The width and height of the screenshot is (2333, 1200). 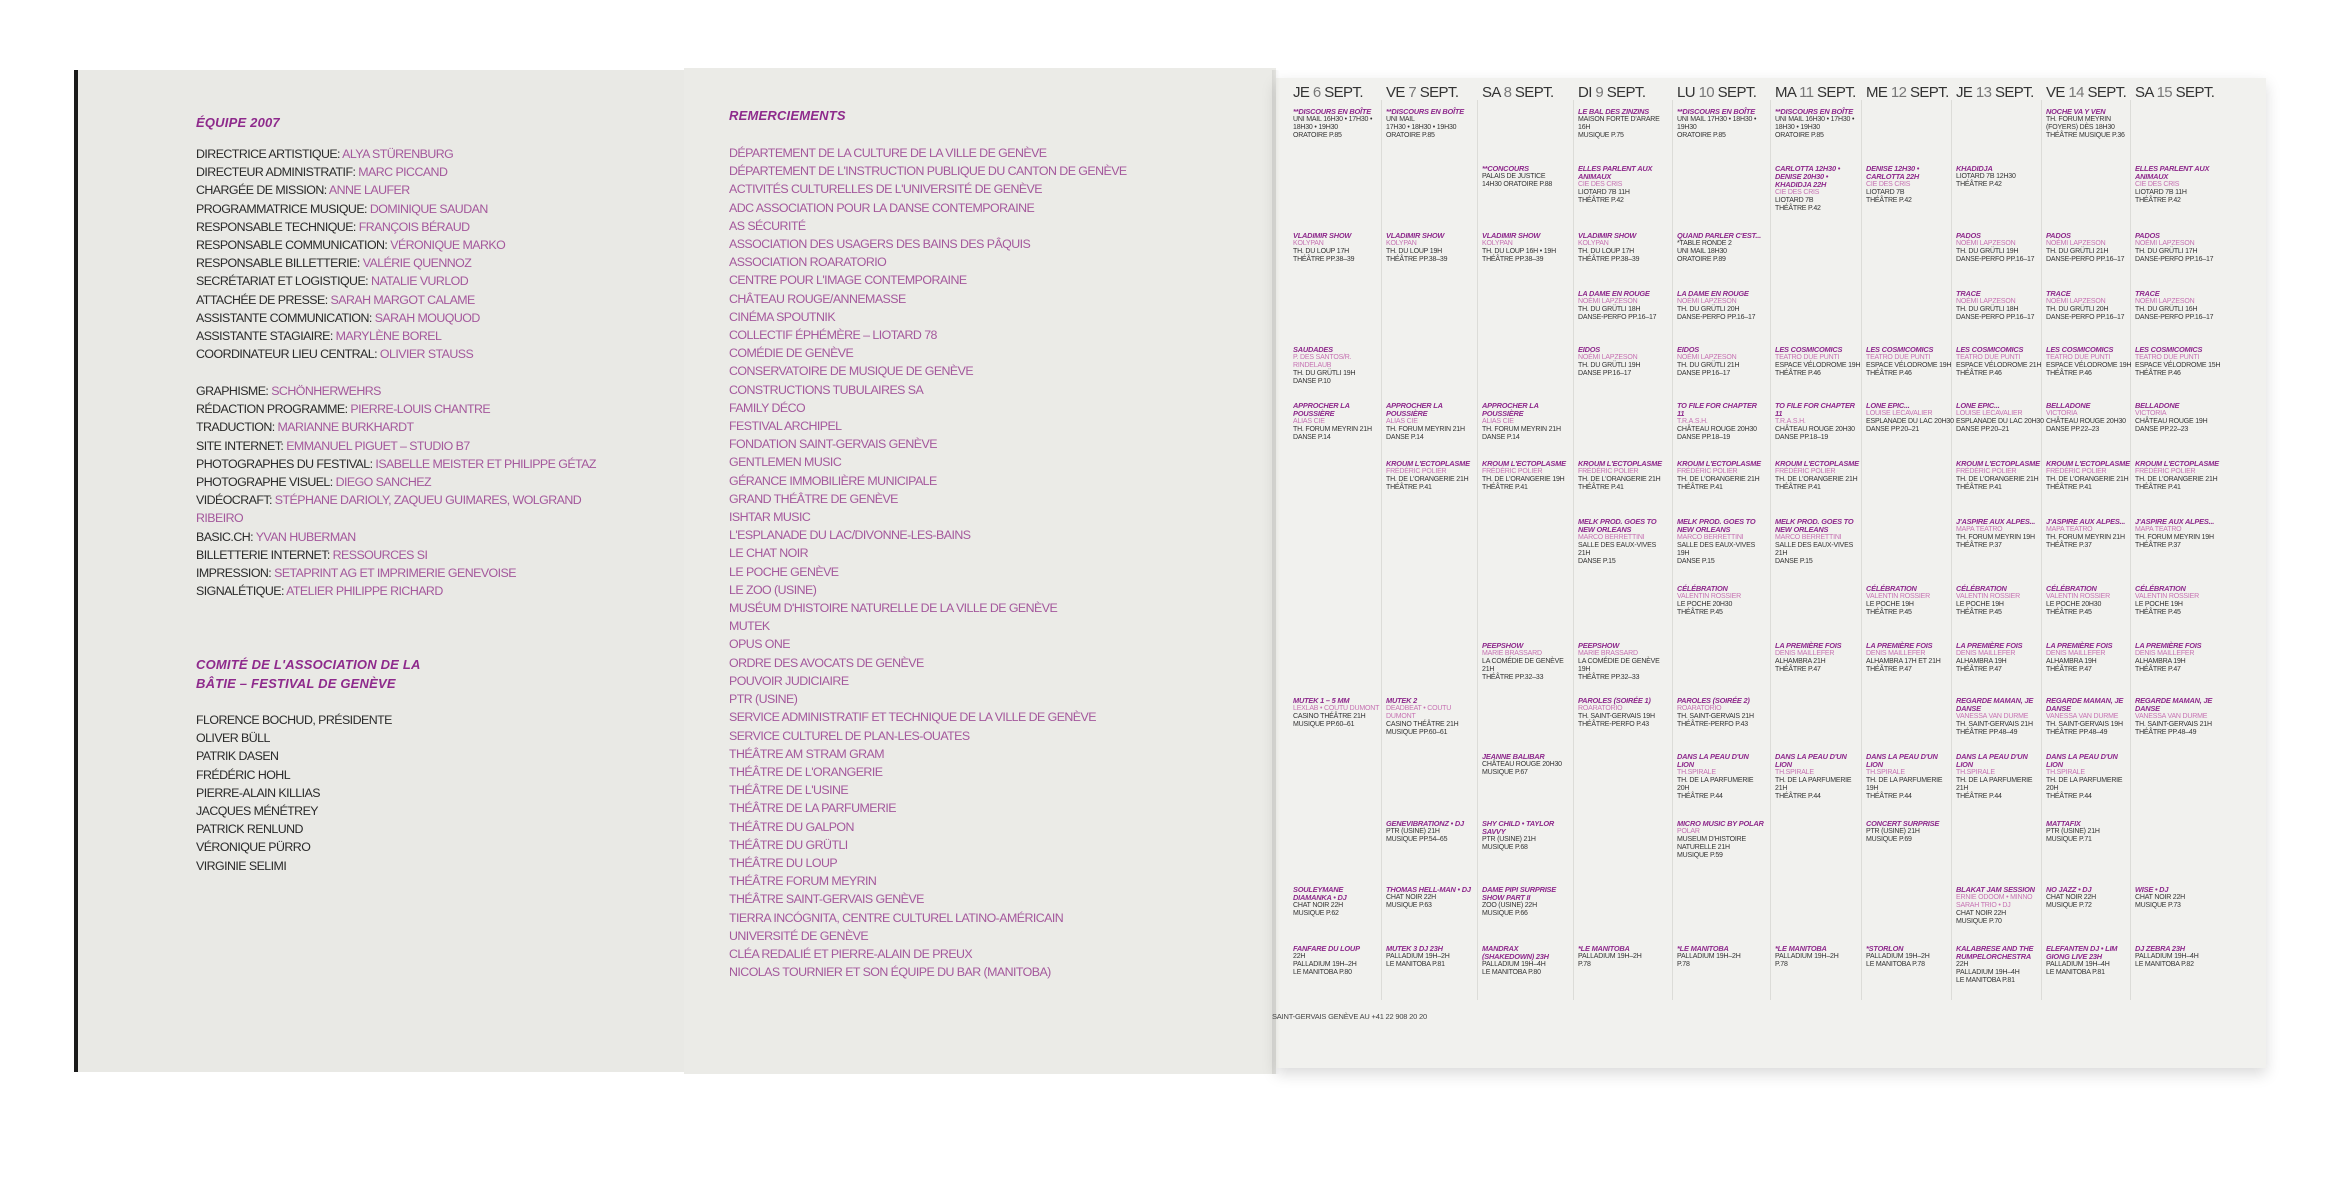 I want to click on event-info: ZOO (USINE) 22H, so click(x=1509, y=905).